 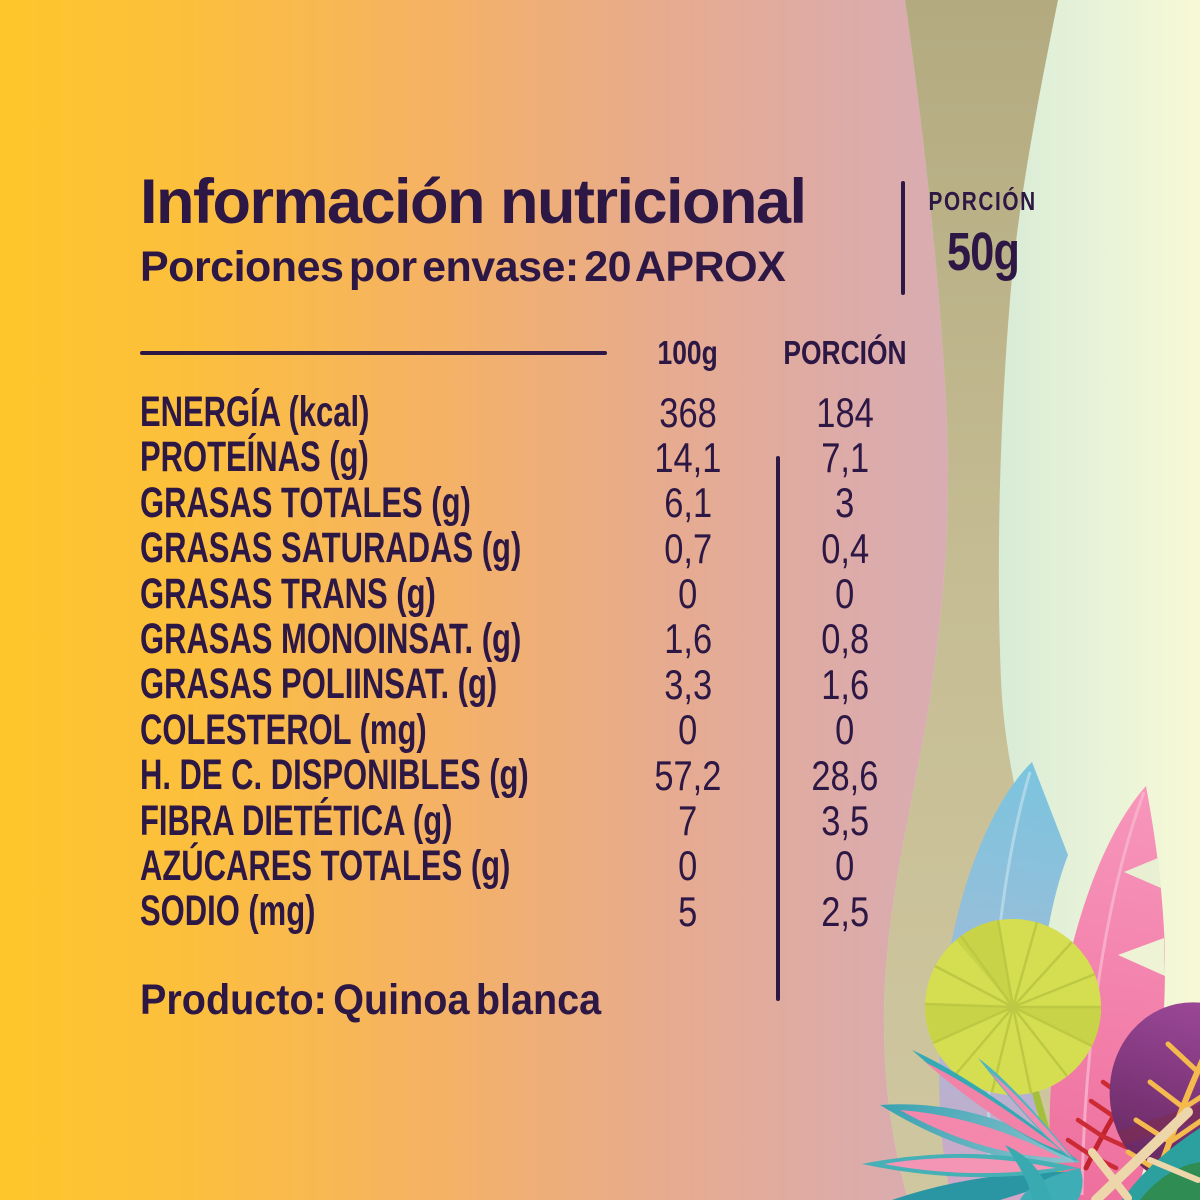 What do you see at coordinates (473, 202) in the screenshot?
I see `page-title: Información nutricional` at bounding box center [473, 202].